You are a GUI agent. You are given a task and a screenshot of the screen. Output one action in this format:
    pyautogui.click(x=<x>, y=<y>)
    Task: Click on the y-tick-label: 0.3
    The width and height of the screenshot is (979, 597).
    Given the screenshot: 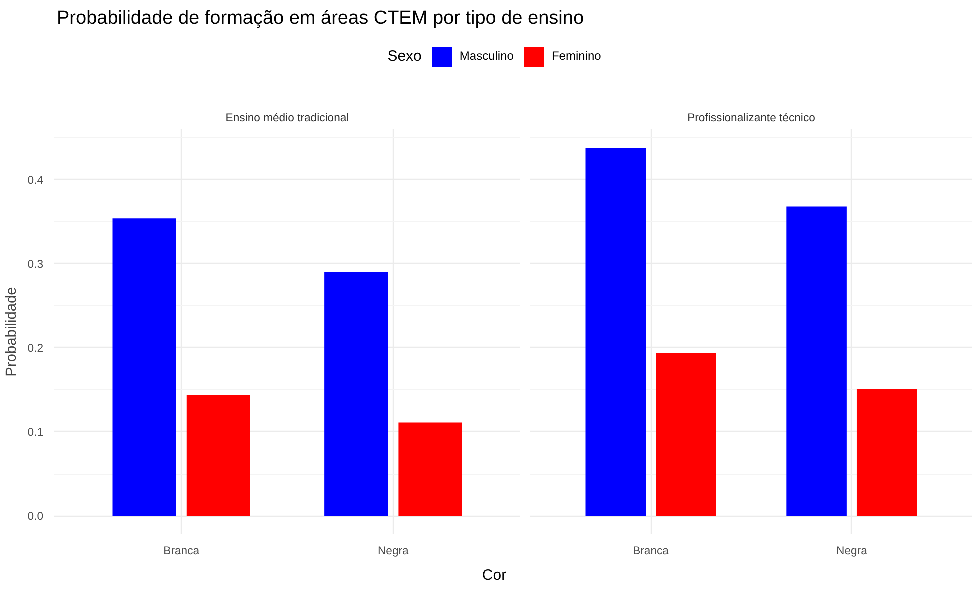 What is the action you would take?
    pyautogui.click(x=36, y=264)
    